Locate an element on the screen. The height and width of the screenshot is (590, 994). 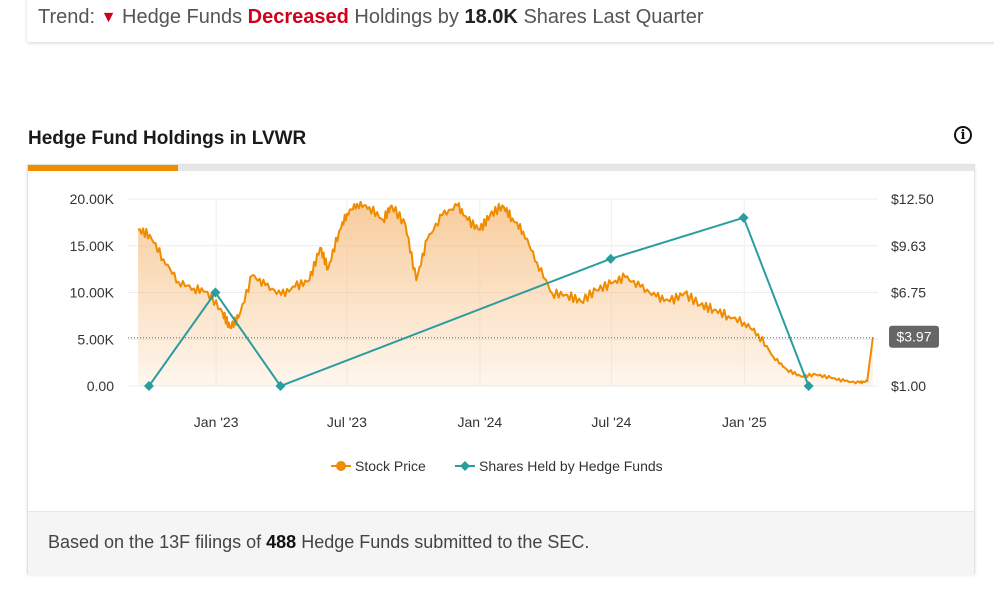
trend-amount: 18.0K is located at coordinates (491, 17).